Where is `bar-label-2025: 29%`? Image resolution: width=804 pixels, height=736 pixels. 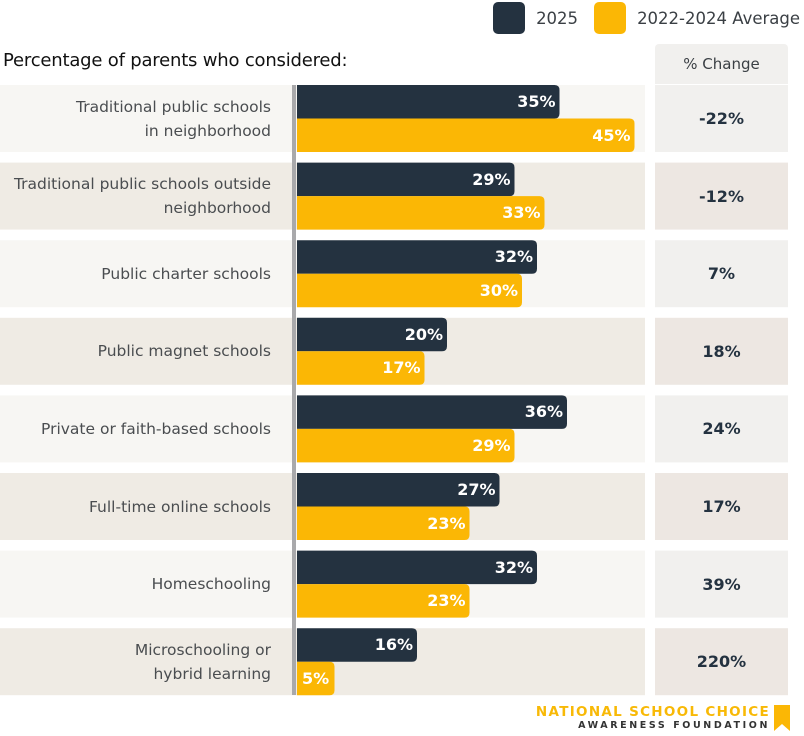
bar-label-2025: 29% is located at coordinates (491, 179).